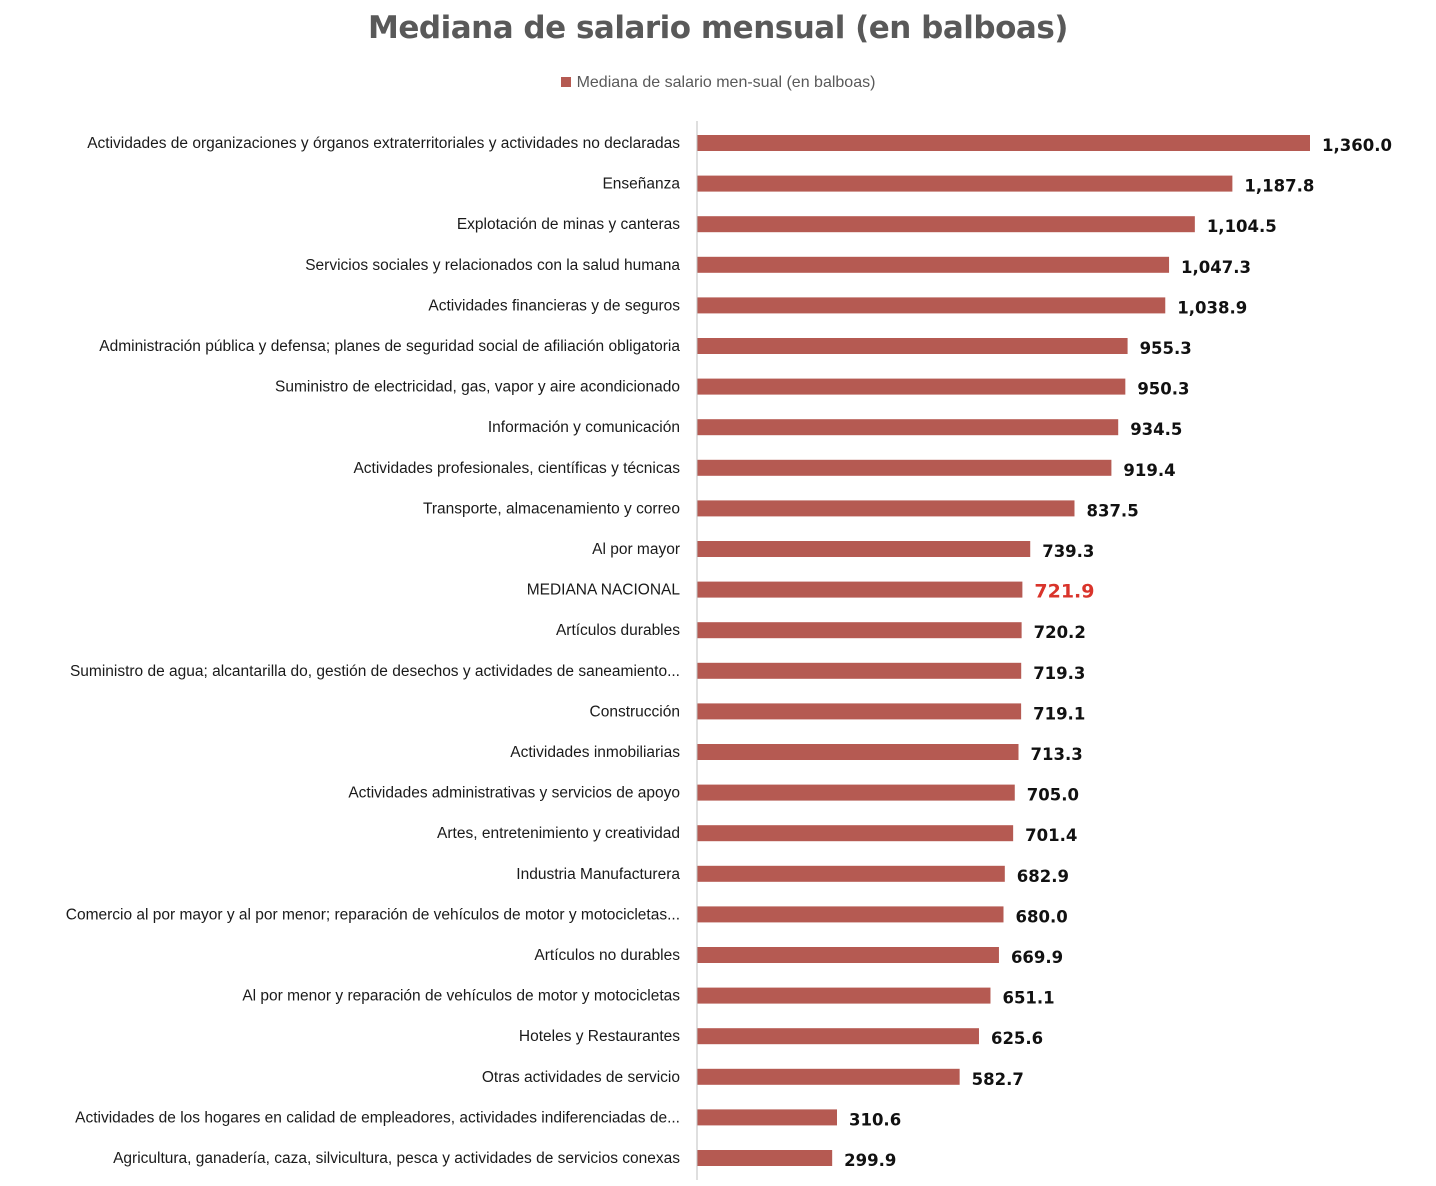 The height and width of the screenshot is (1186, 1436). I want to click on data-label: 1,360.0, so click(1357, 145).